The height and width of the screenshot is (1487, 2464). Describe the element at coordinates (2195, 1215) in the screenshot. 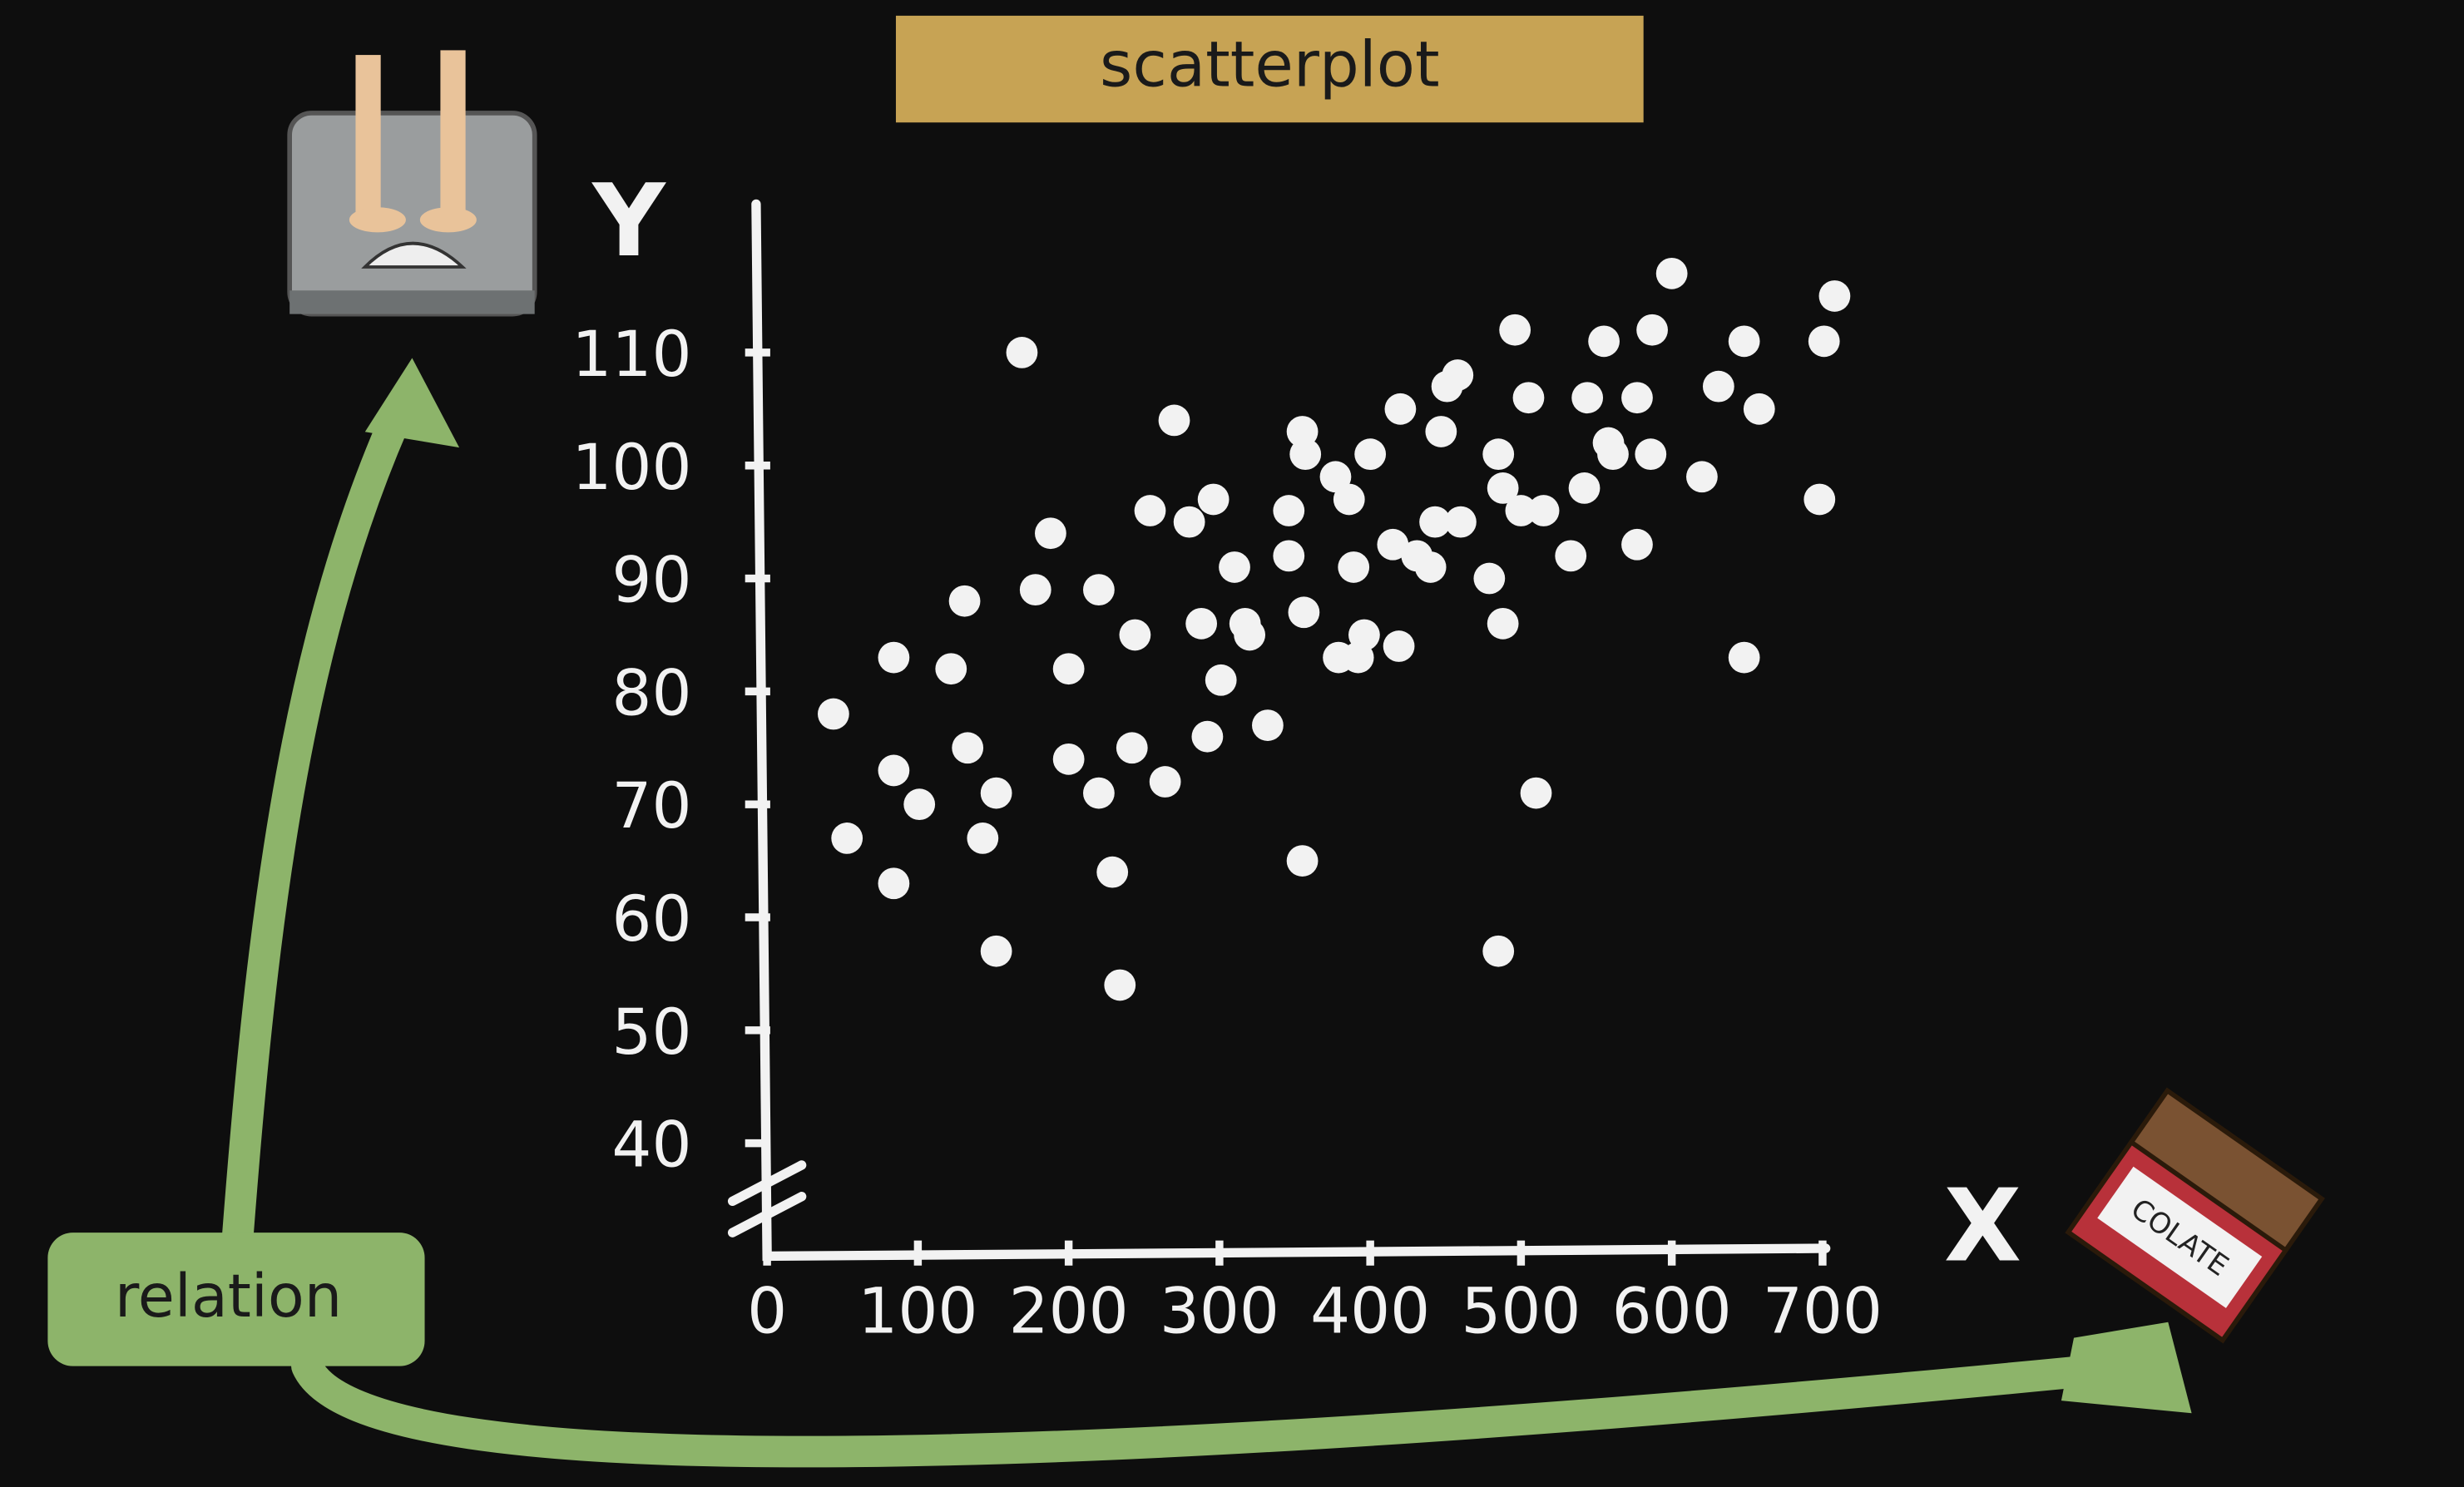

I see `chocolate-icon: COLATE` at that location.